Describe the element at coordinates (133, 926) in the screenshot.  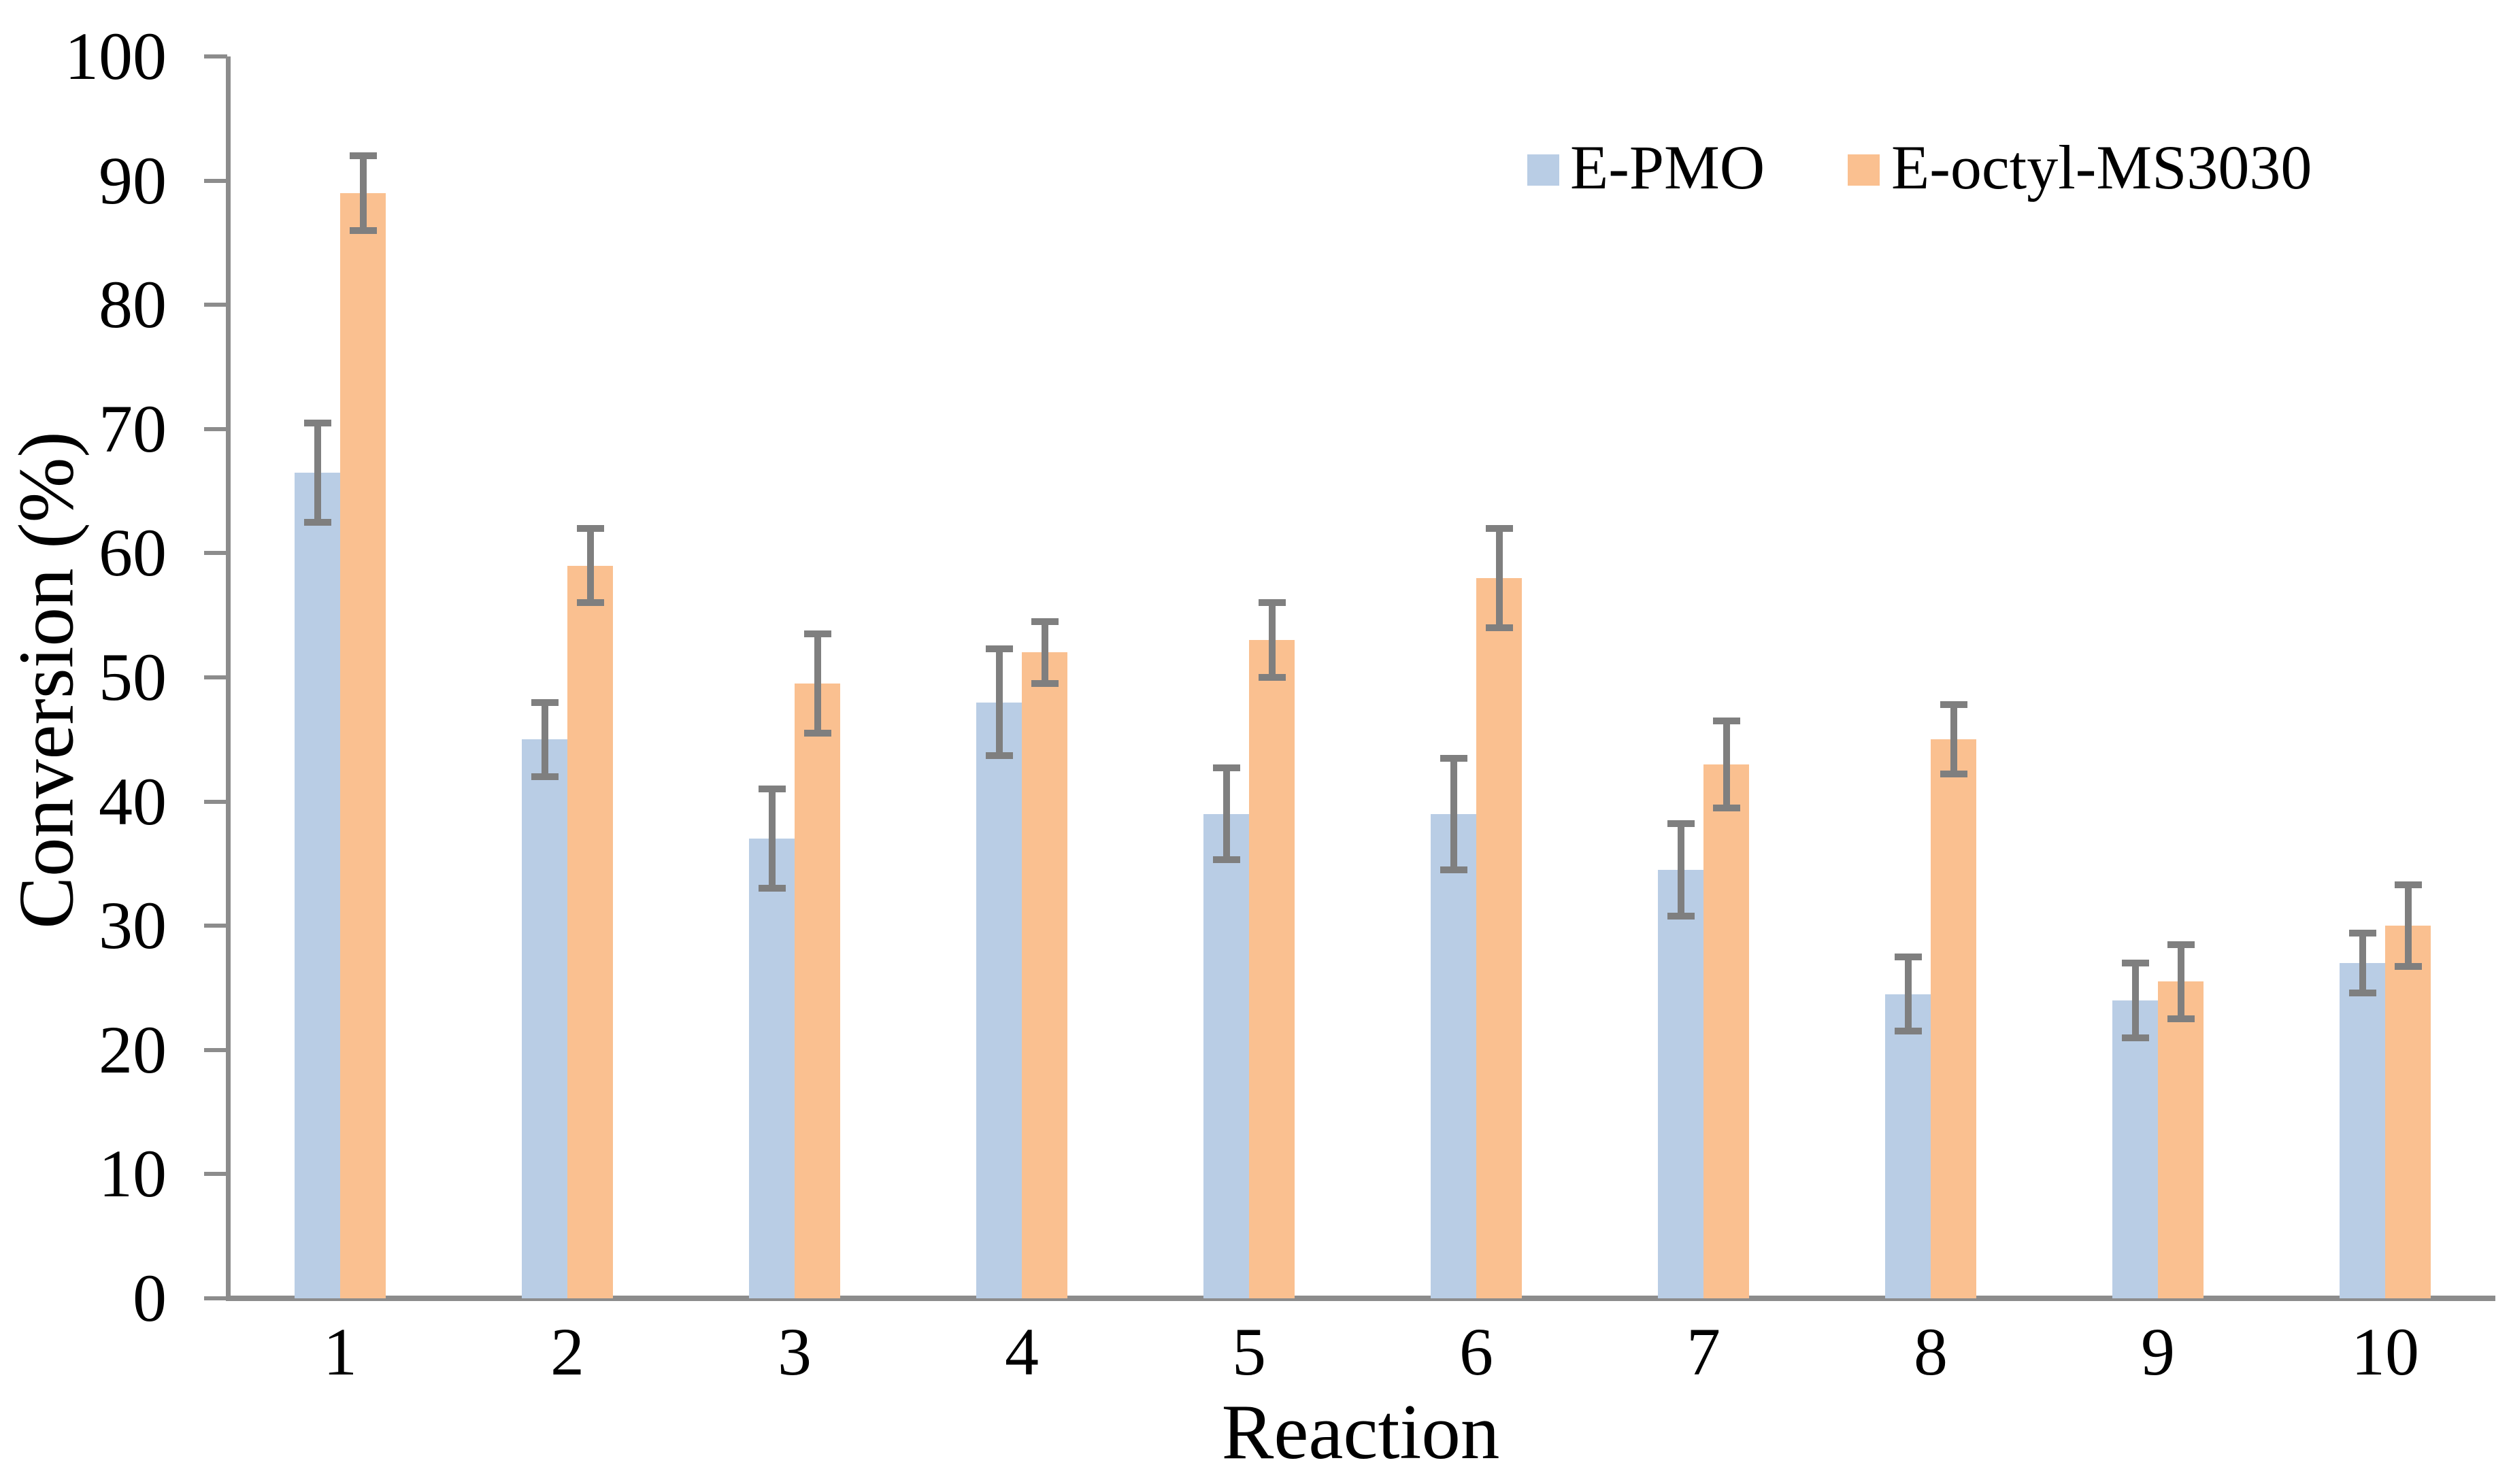
I see `y-tick-label: 30` at that location.